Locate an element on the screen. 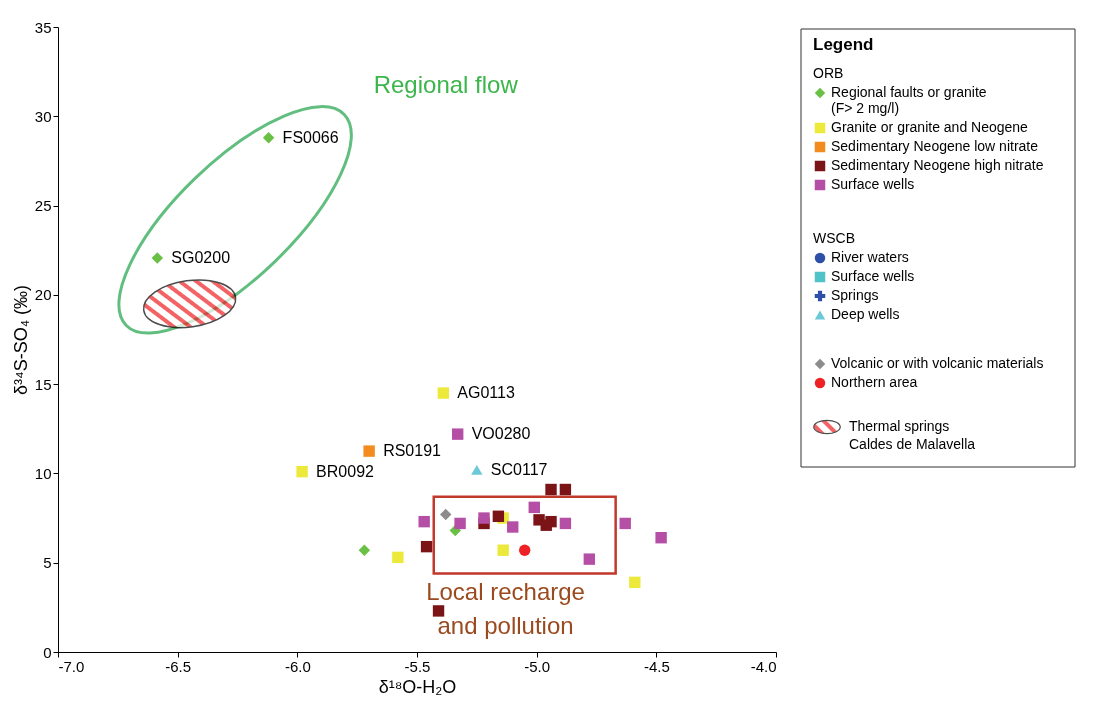  x-tick-label: -7.0 is located at coordinates (71, 666).